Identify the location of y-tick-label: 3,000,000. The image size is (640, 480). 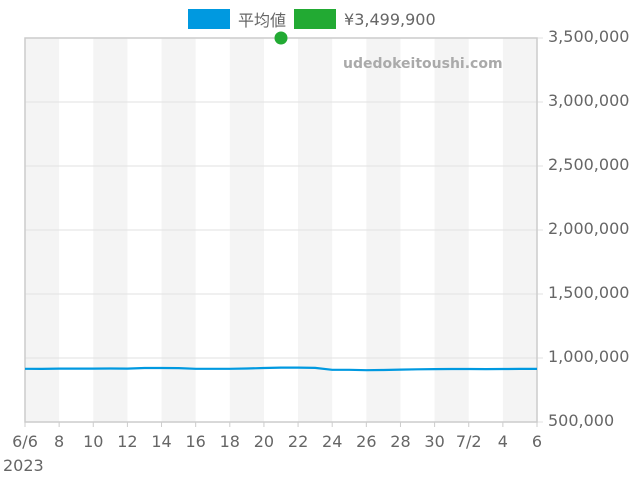
(589, 100).